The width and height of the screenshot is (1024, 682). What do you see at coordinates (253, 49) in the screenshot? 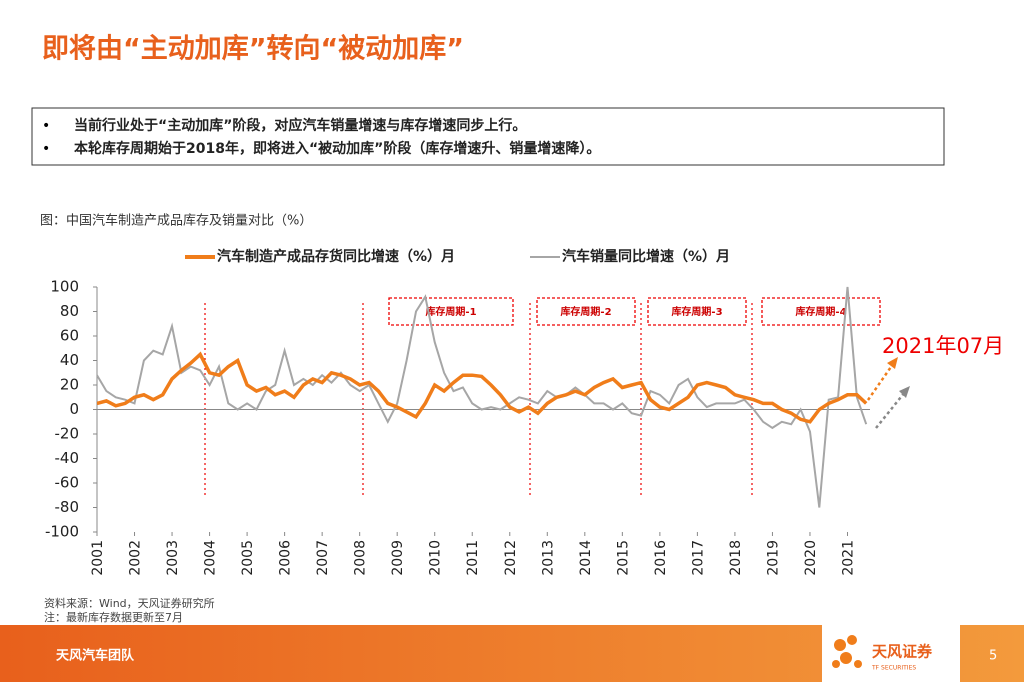
I see `slide-title: 即将由“主动加库”转向“被动加库”` at bounding box center [253, 49].